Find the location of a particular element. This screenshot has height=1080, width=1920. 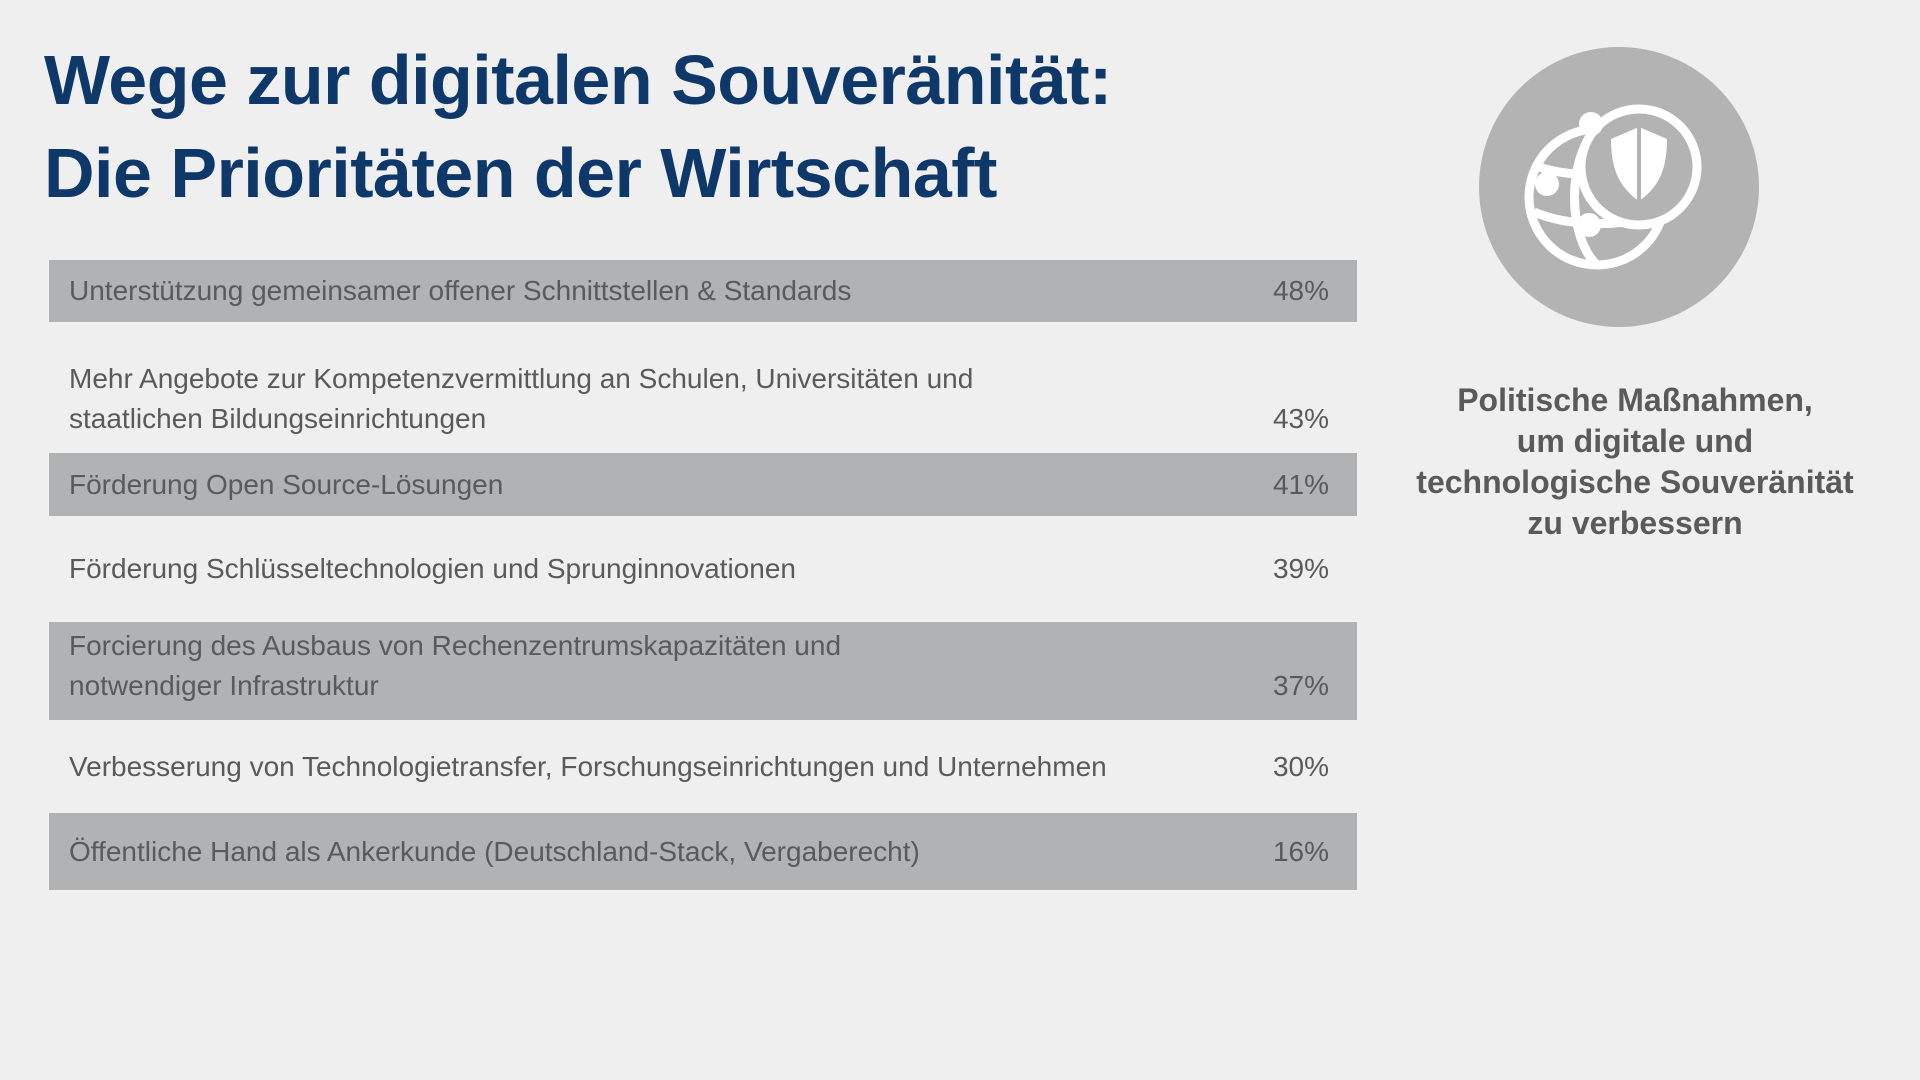

title-line: Die Prioritäten der Wirtschaft is located at coordinates (520, 173).